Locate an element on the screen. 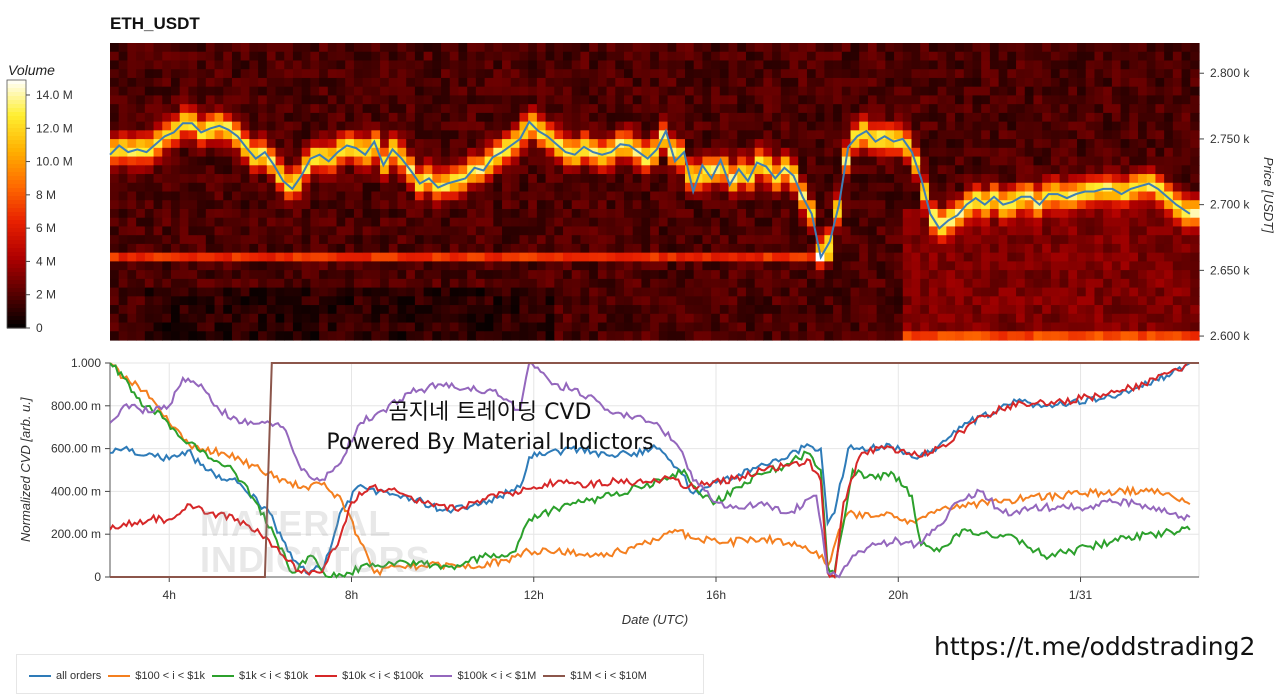 The image size is (1280, 696). cvd-x-tick-label: 20h is located at coordinates (898, 595).